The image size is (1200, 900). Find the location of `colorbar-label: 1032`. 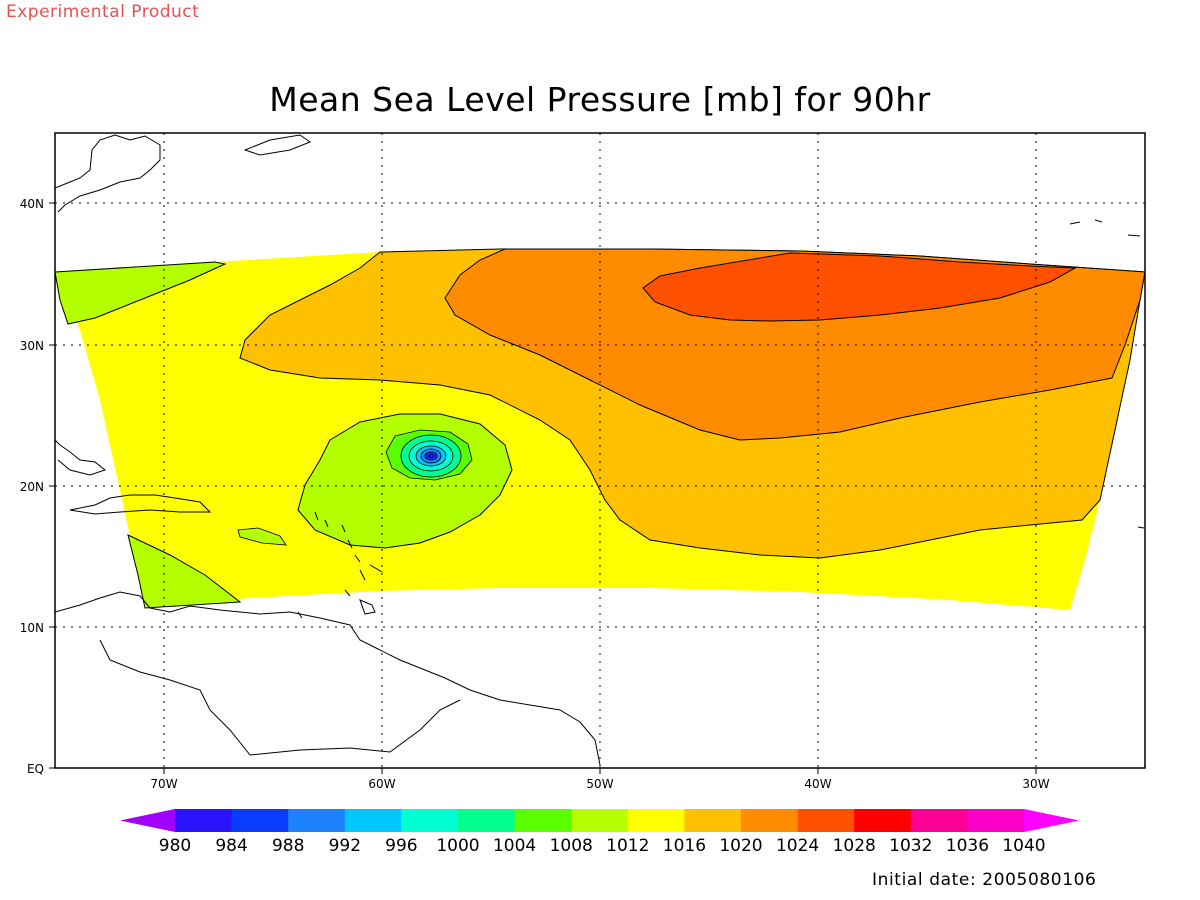

colorbar-label: 1032 is located at coordinates (910, 846).